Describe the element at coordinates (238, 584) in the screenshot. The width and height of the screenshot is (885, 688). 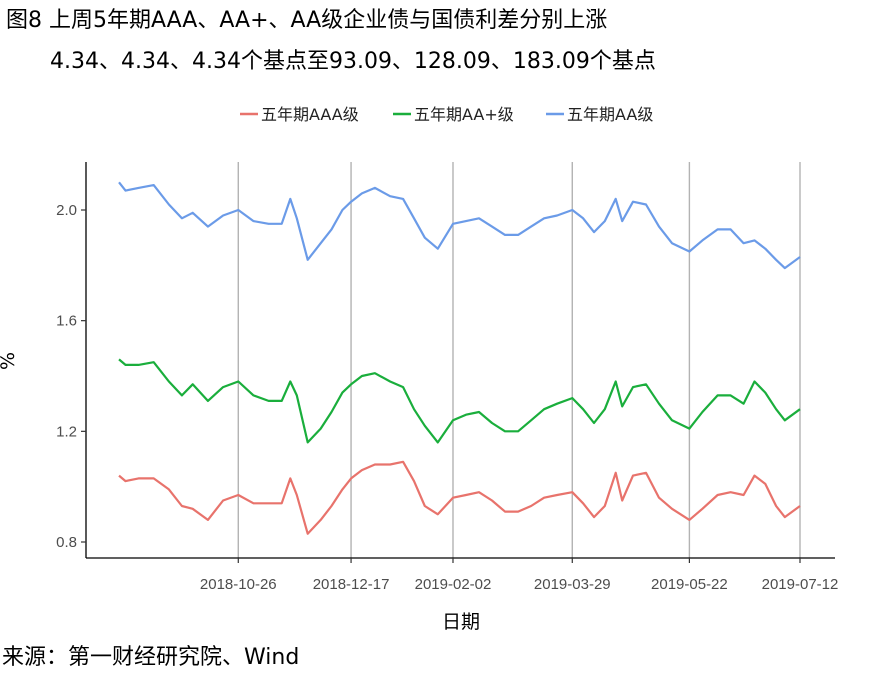
I see `x-tick-label: 2018-10-26` at that location.